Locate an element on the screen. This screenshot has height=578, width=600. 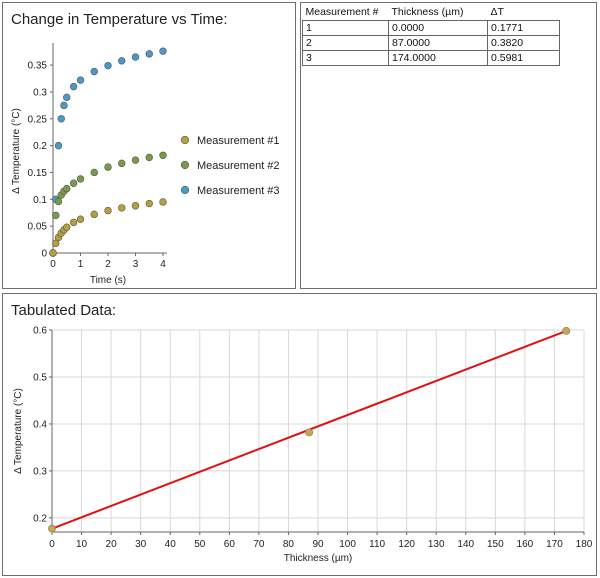
legend-label-3: Measurement #3 is located at coordinates (238, 191).